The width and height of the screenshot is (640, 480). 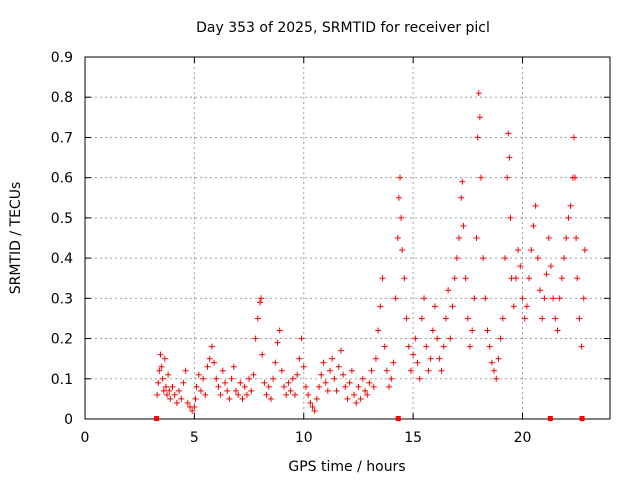 I want to click on y-tick-label: 0.7, so click(x=62, y=138).